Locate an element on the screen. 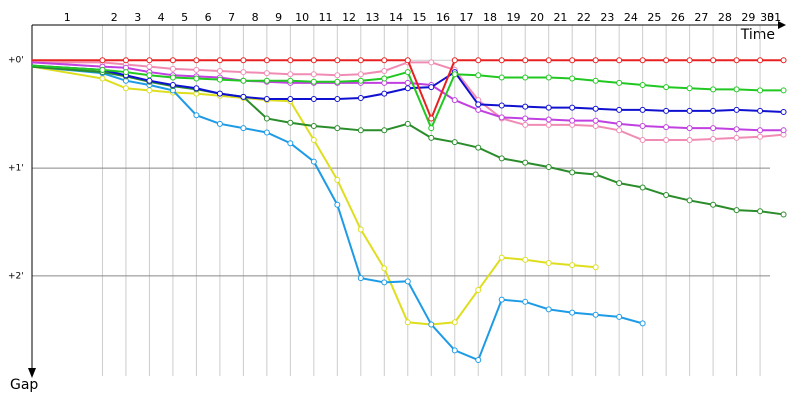  x-tick-label: 5 is located at coordinates (184, 17).